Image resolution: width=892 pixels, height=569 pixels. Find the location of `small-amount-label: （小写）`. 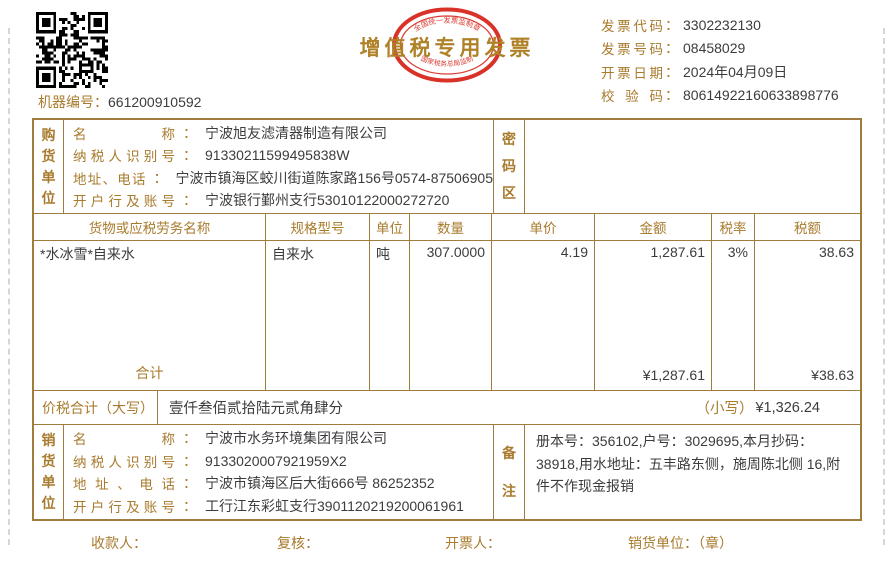

small-amount-label: （小写） is located at coordinates (724, 409).